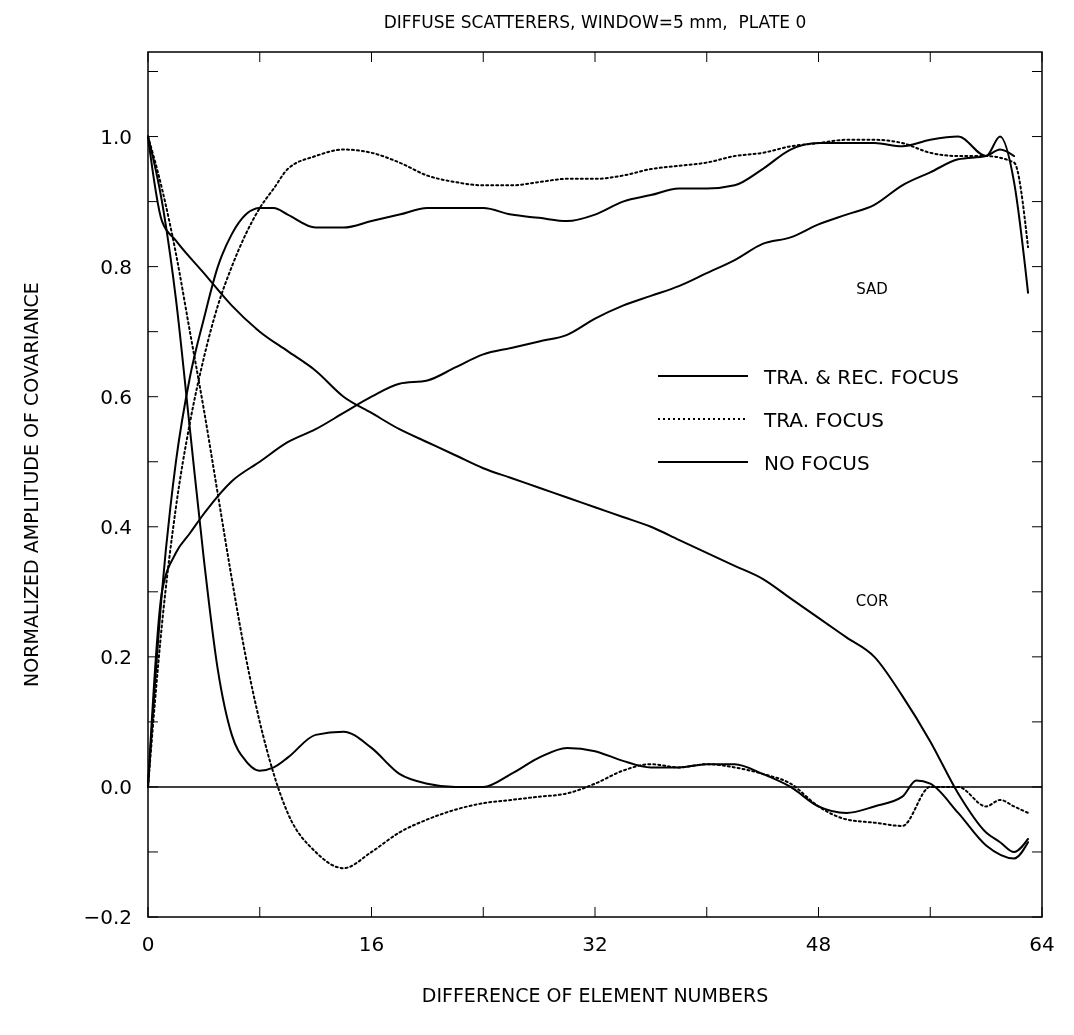 The width and height of the screenshot is (1074, 1035). Describe the element at coordinates (371, 944) in the screenshot. I see `x-tick-label: 16` at that location.